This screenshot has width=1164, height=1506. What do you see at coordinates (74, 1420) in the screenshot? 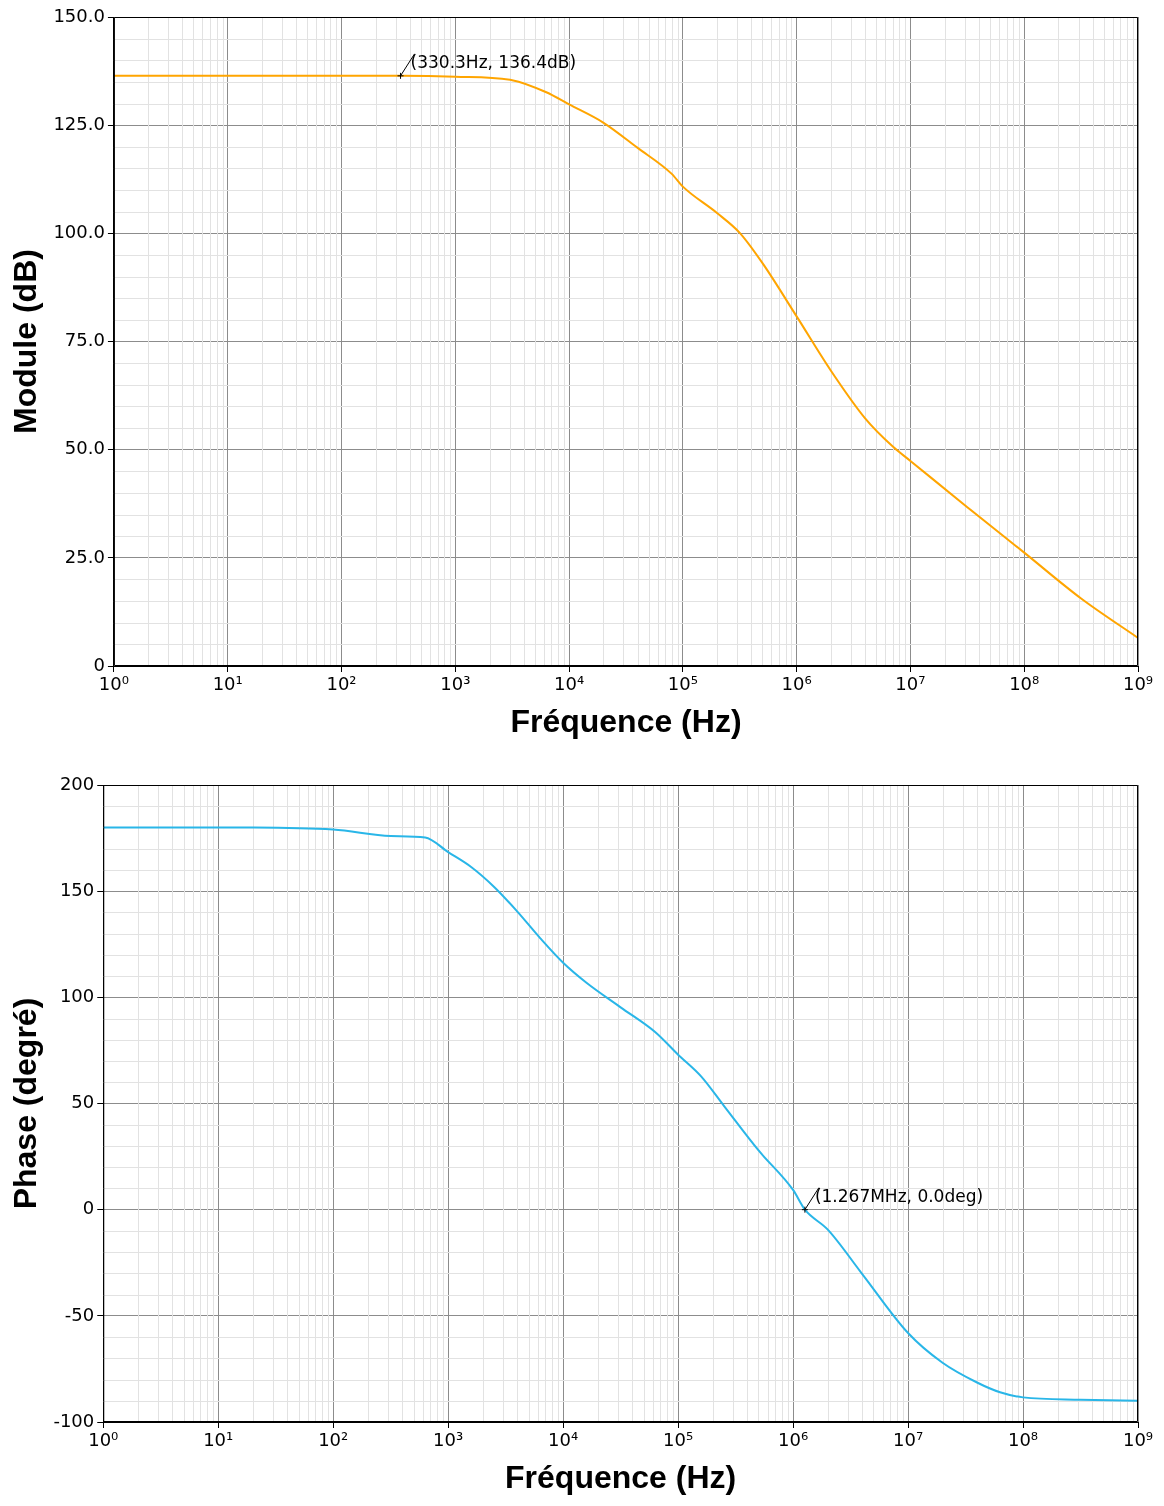
I see `y-tick-label: -100` at bounding box center [74, 1420].